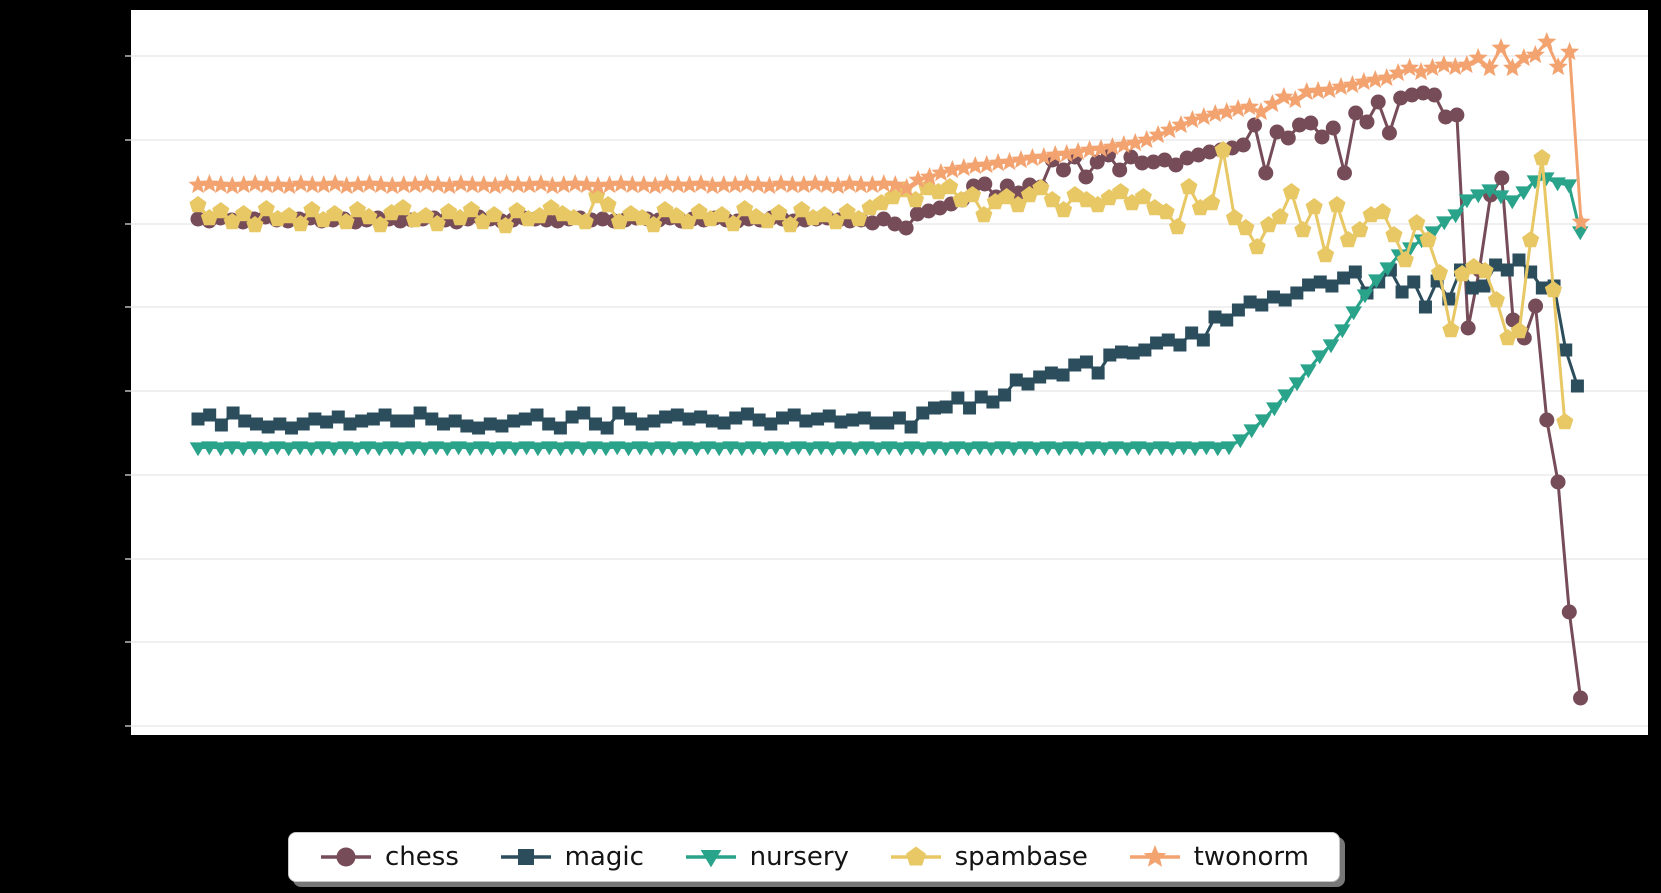 The height and width of the screenshot is (893, 1661). What do you see at coordinates (1021, 857) in the screenshot?
I see `legend-label-spambase: spambase` at bounding box center [1021, 857].